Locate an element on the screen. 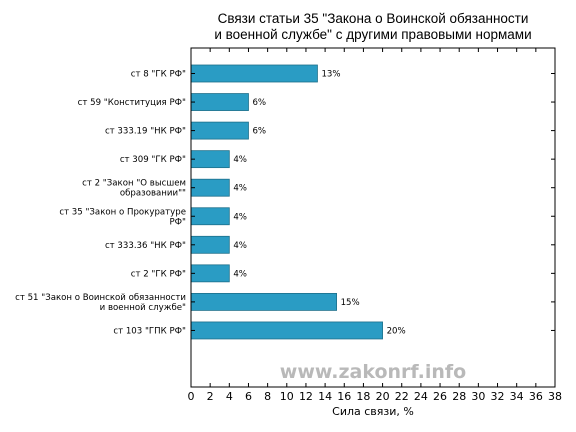 The height and width of the screenshot is (432, 576). x-tick-label-14: 28 is located at coordinates (459, 396).